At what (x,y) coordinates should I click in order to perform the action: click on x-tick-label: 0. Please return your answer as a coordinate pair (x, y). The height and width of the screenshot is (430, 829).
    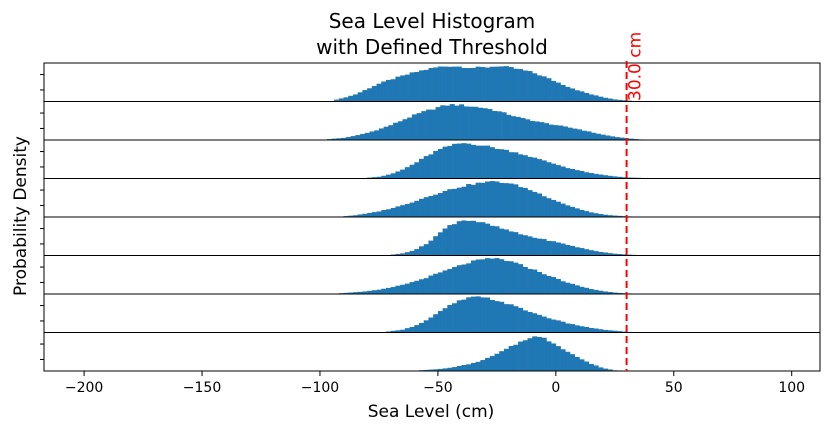
    Looking at the image, I should click on (555, 388).